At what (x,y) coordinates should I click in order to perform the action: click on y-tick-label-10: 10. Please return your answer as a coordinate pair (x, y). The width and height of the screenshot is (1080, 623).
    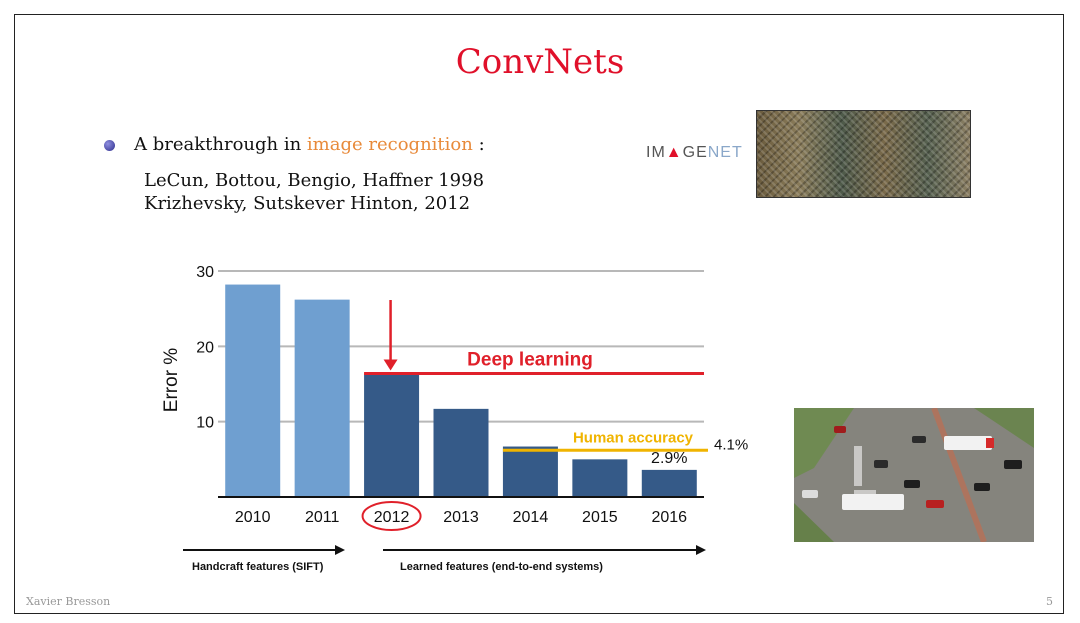
    Looking at the image, I should click on (205, 423).